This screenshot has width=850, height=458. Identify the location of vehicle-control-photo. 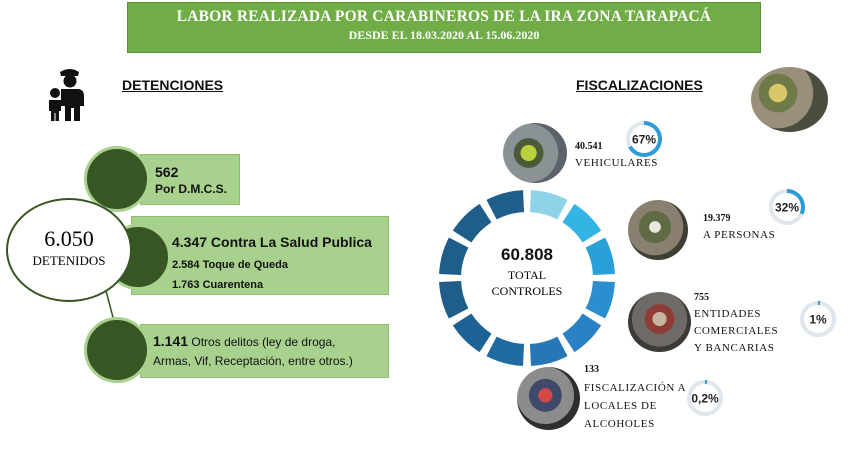
(535, 153).